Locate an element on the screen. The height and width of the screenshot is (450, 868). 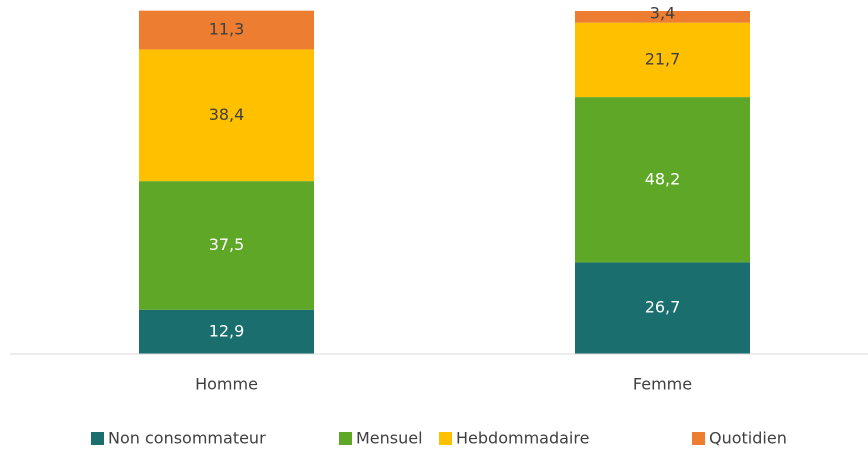
data-label: 3,4 is located at coordinates (662, 12).